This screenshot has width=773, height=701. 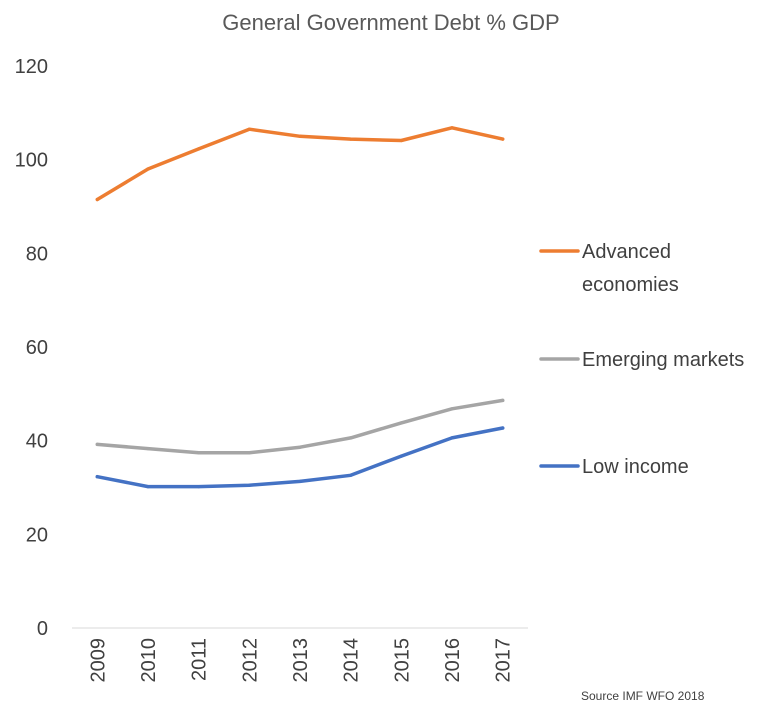 I want to click on legend-item: Low income, so click(x=614, y=467).